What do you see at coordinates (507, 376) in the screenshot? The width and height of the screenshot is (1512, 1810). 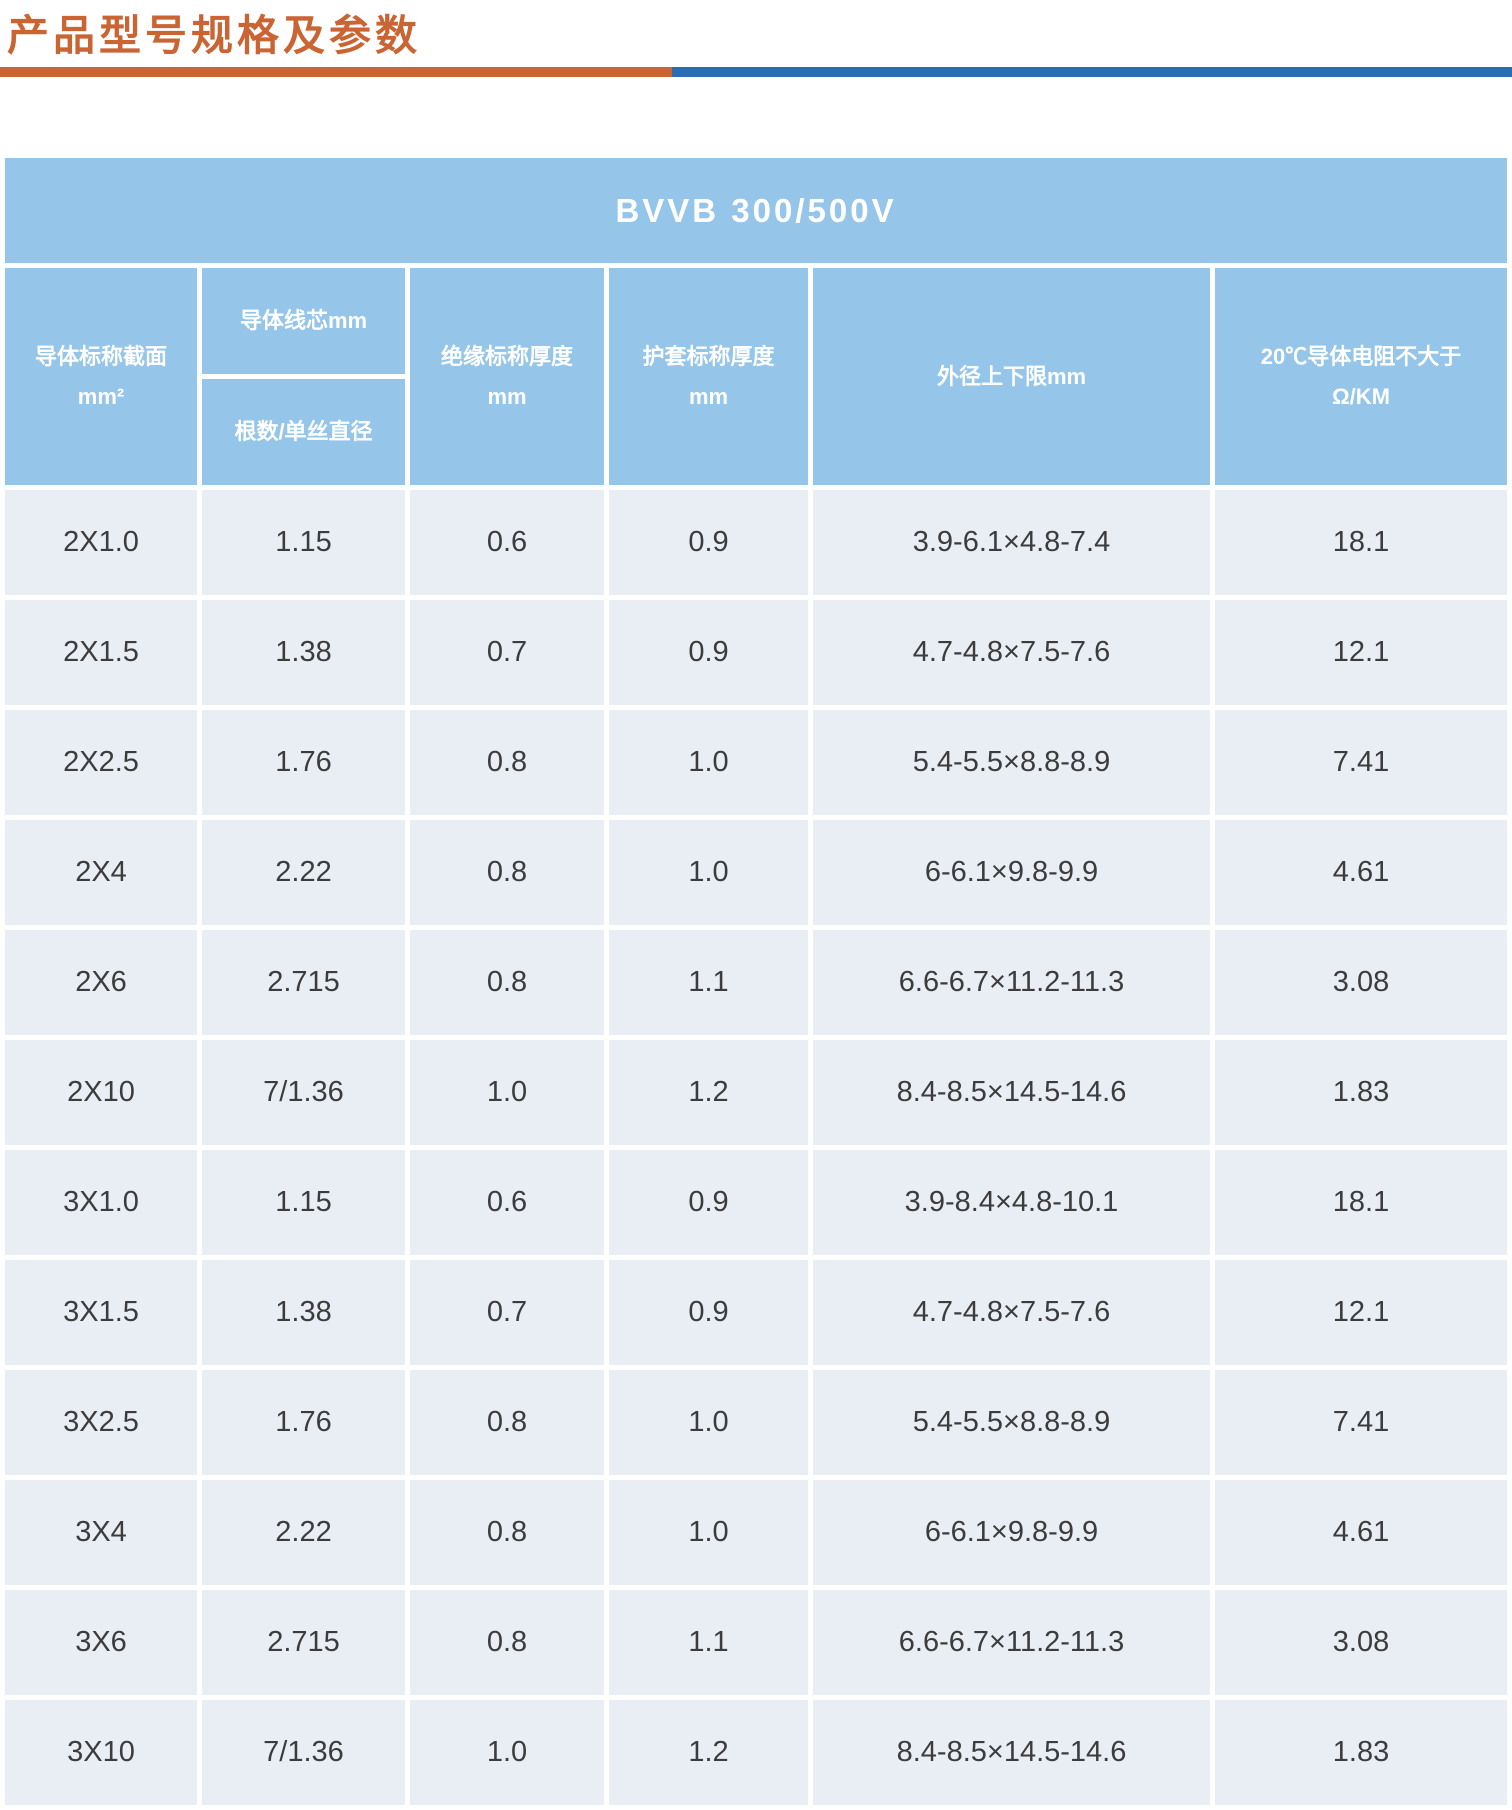 I see `header-insulation-thickness: 绝缘标称厚度 mm` at bounding box center [507, 376].